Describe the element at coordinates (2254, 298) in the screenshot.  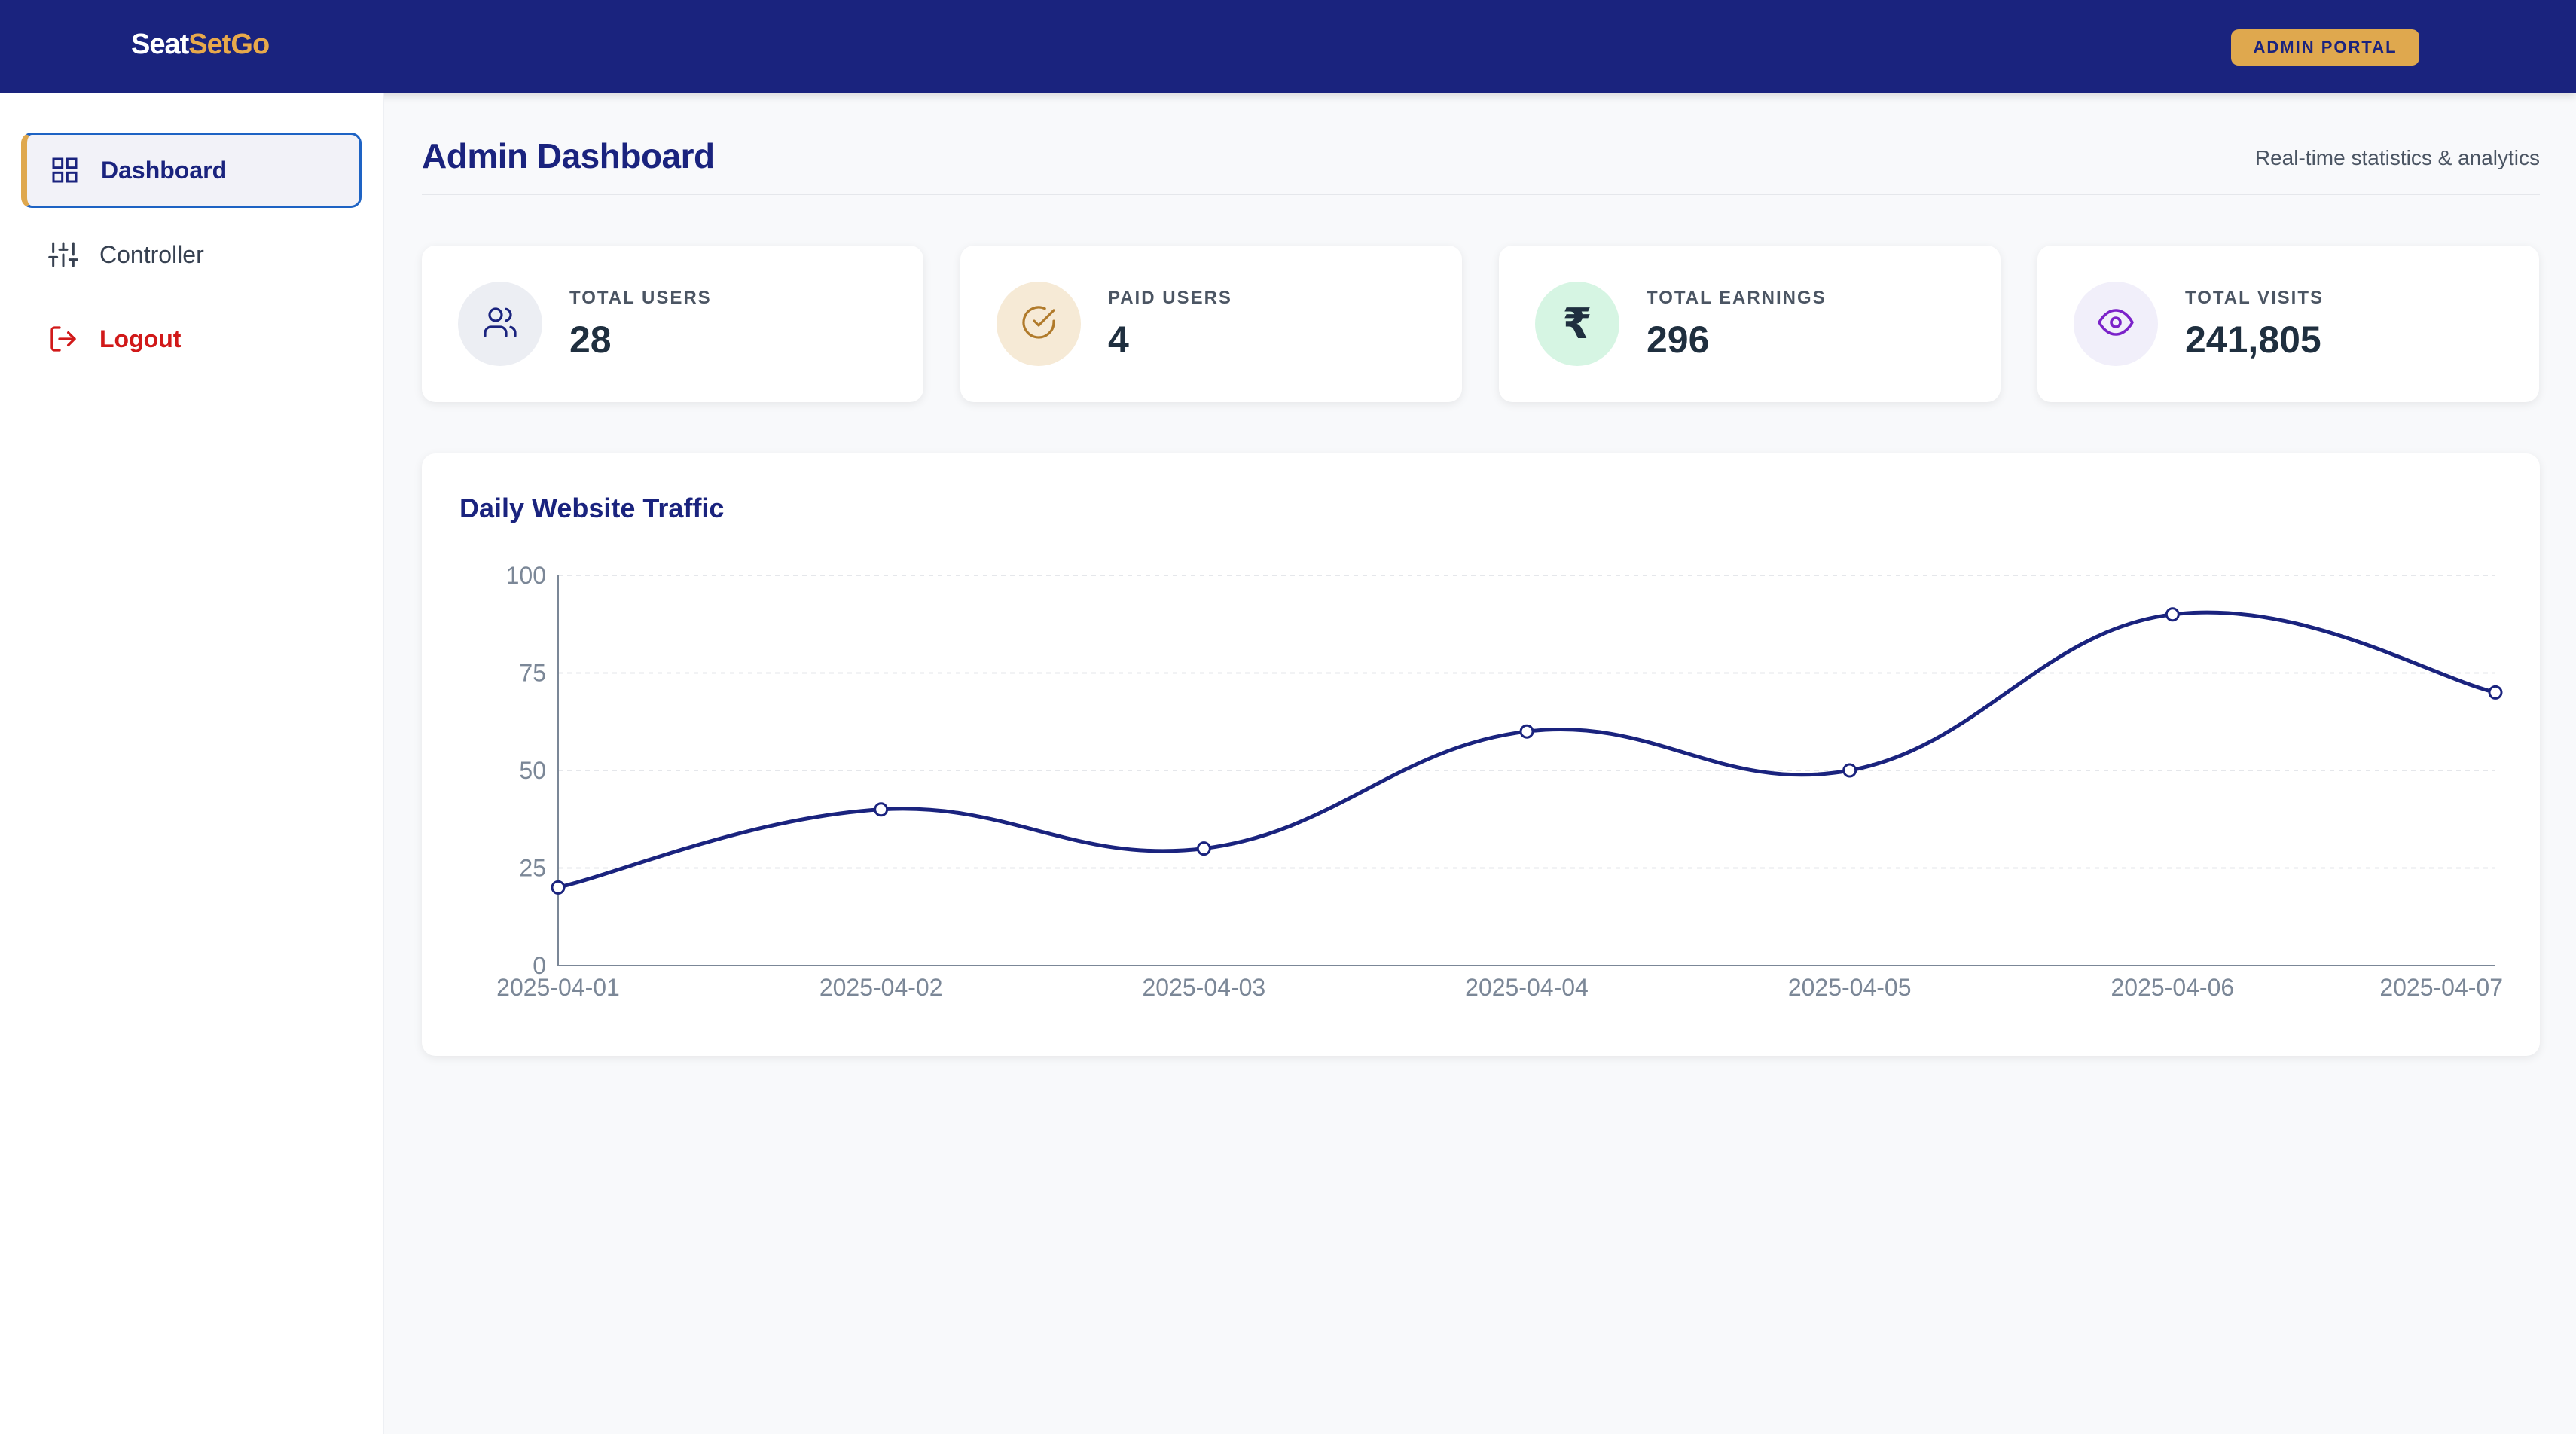
I see `stat-label: TOTAL VISITS` at that location.